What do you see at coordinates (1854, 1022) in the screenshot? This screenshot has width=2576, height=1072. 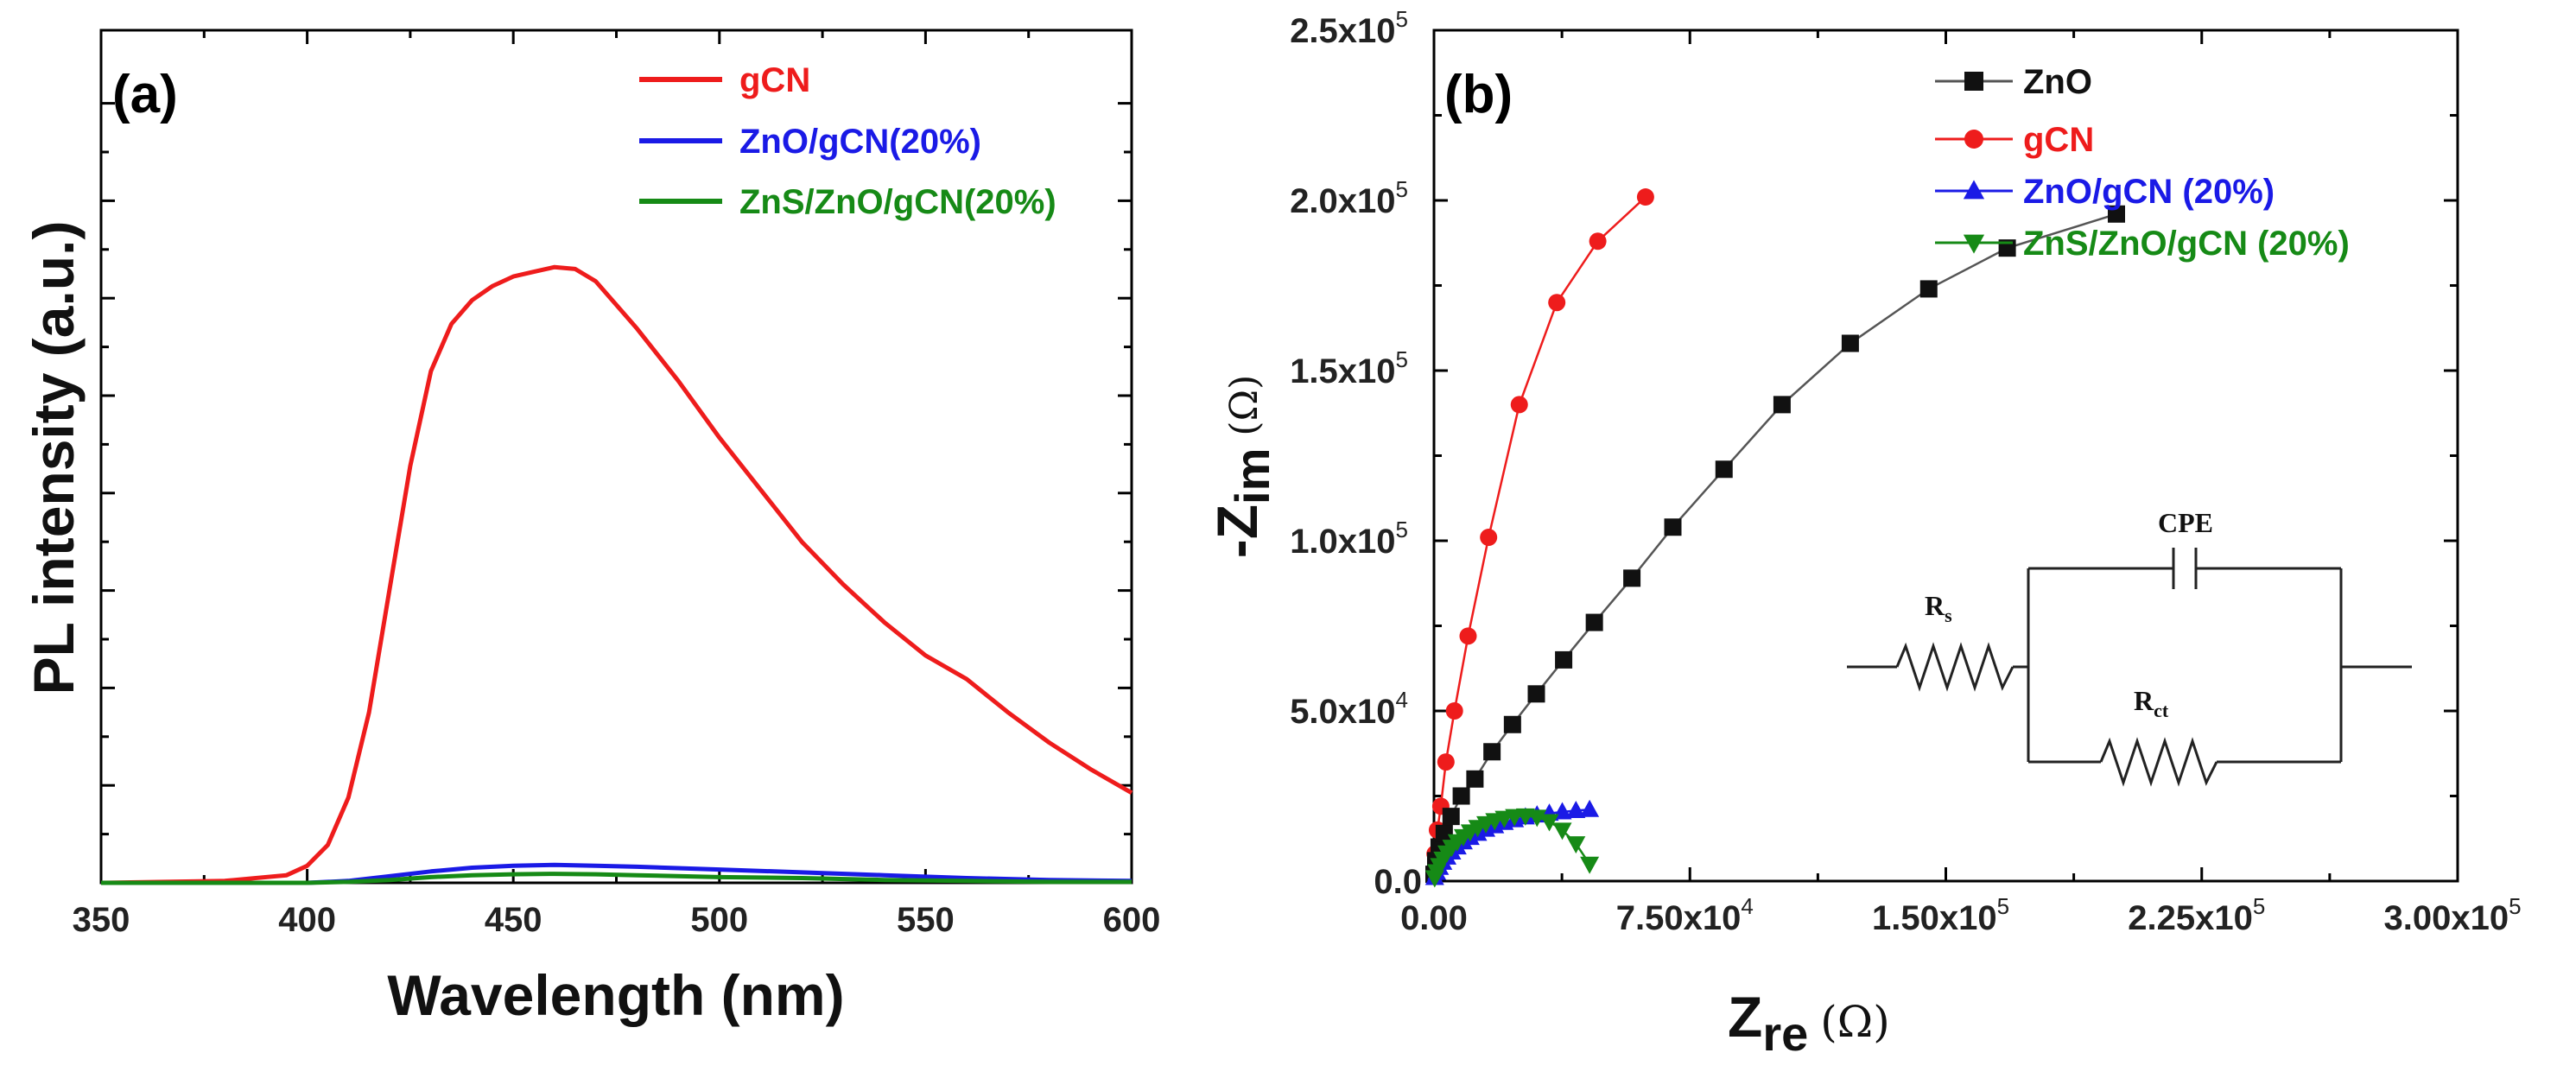 I see `panel-b-x-title-unit: (Ω)` at bounding box center [1854, 1022].